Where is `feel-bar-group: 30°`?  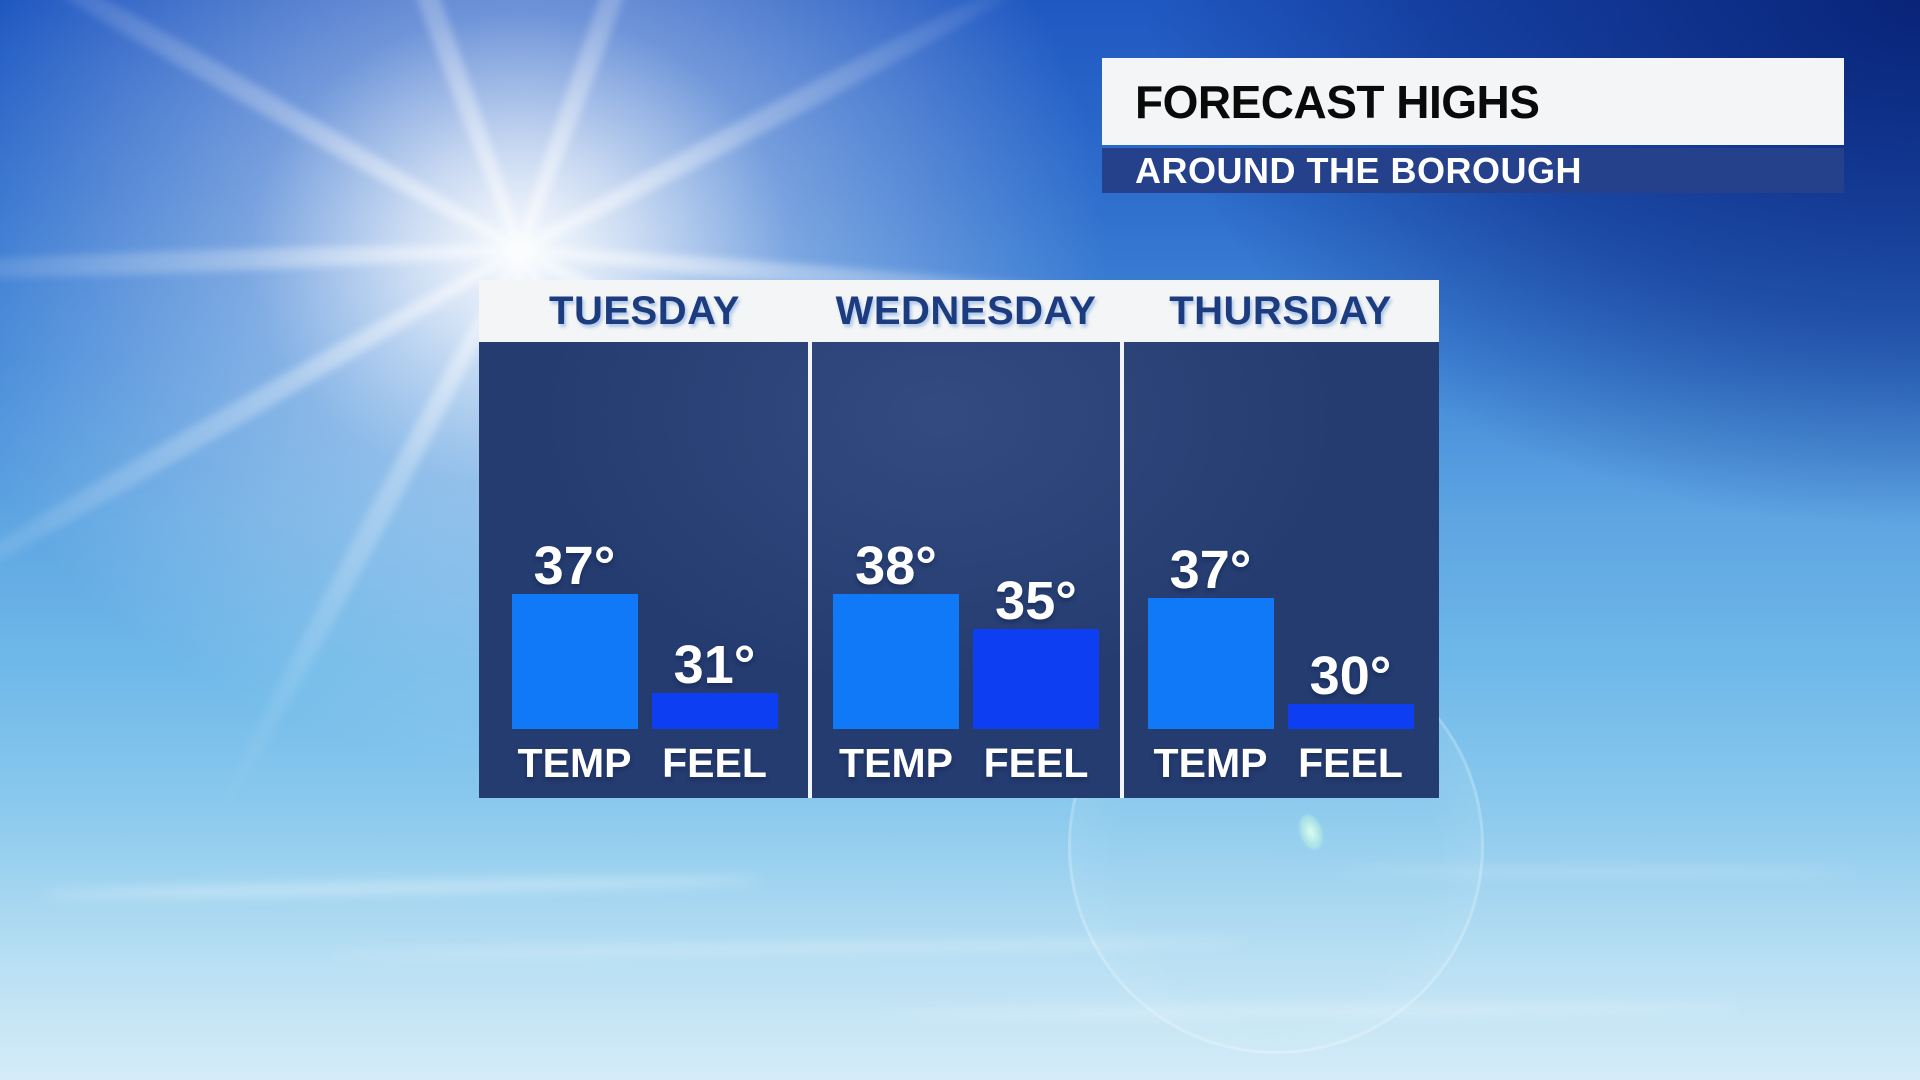
feel-bar-group: 30° is located at coordinates (1350, 687).